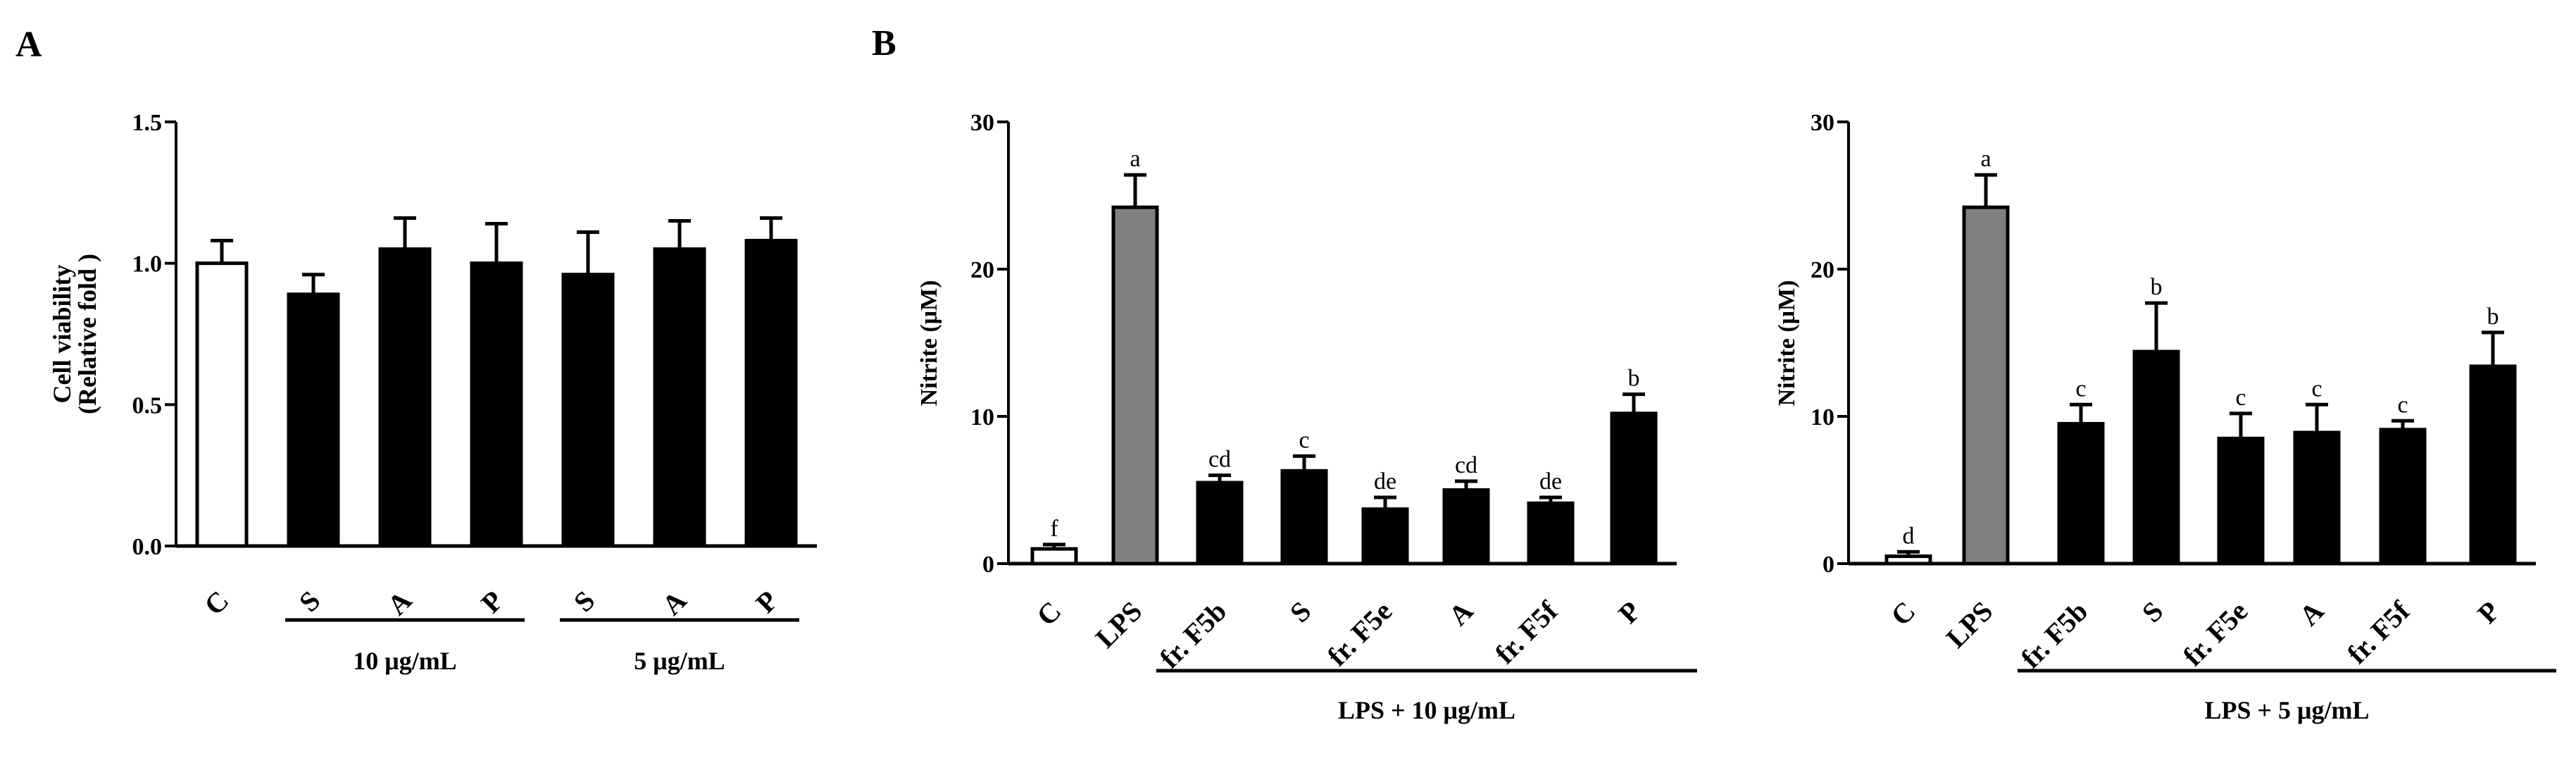 Image resolution: width=2576 pixels, height=763 pixels. I want to click on y-tick-label: 0.5, so click(147, 405).